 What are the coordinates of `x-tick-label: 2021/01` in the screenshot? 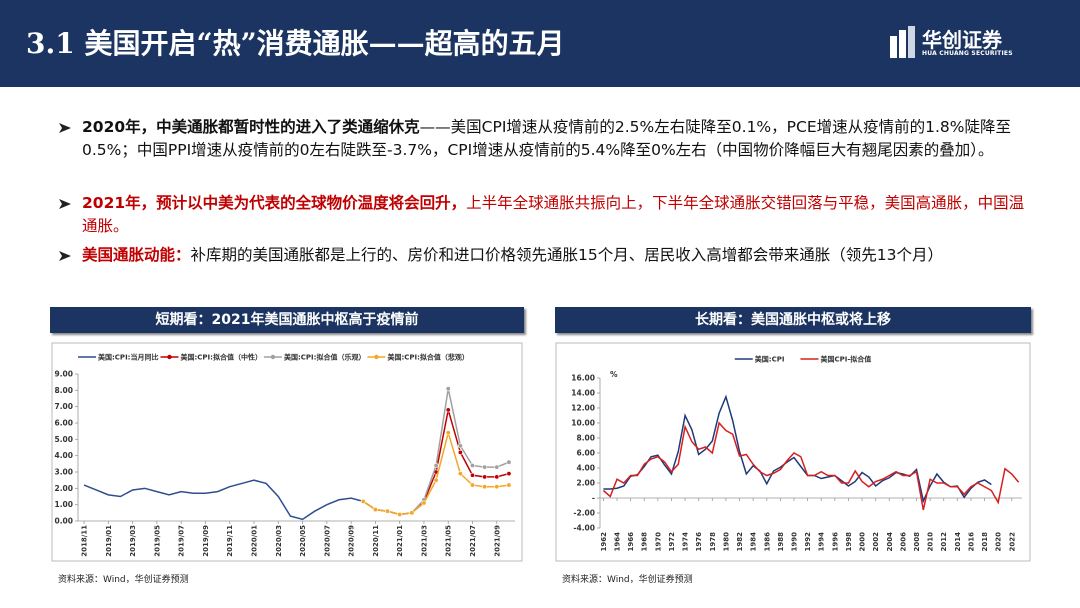 It's located at (400, 541).